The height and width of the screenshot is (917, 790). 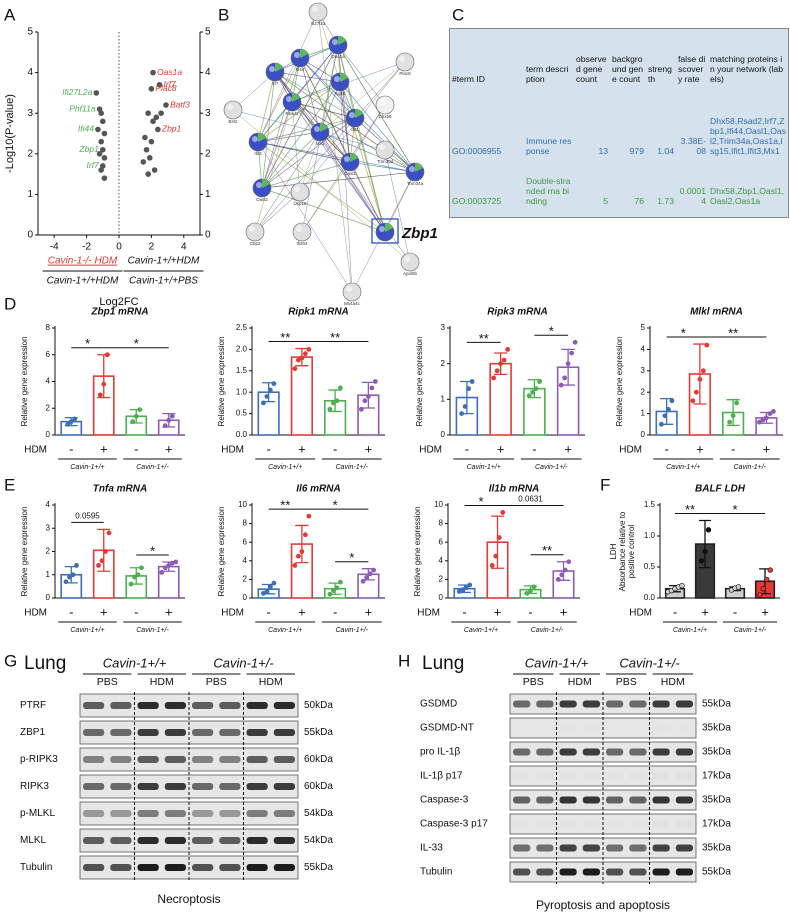 I want to click on header-cell: term description, so click(x=547, y=74).